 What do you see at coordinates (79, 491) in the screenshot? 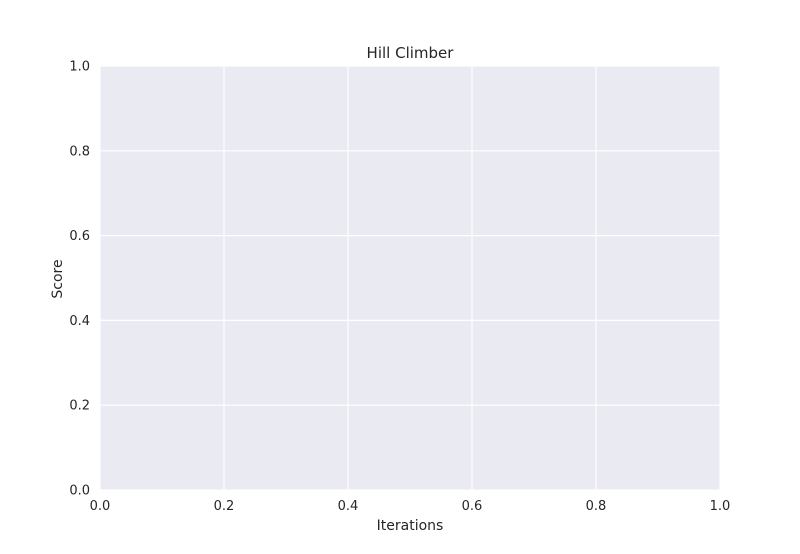
I see `y-tick-label: 0.0` at bounding box center [79, 491].